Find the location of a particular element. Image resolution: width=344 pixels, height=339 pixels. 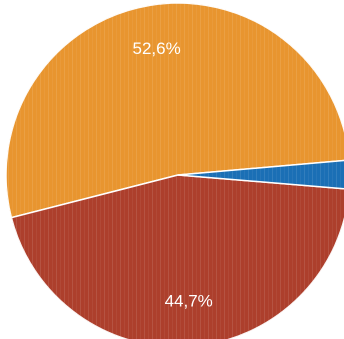

slice-label-0: 52,6% is located at coordinates (156, 48).